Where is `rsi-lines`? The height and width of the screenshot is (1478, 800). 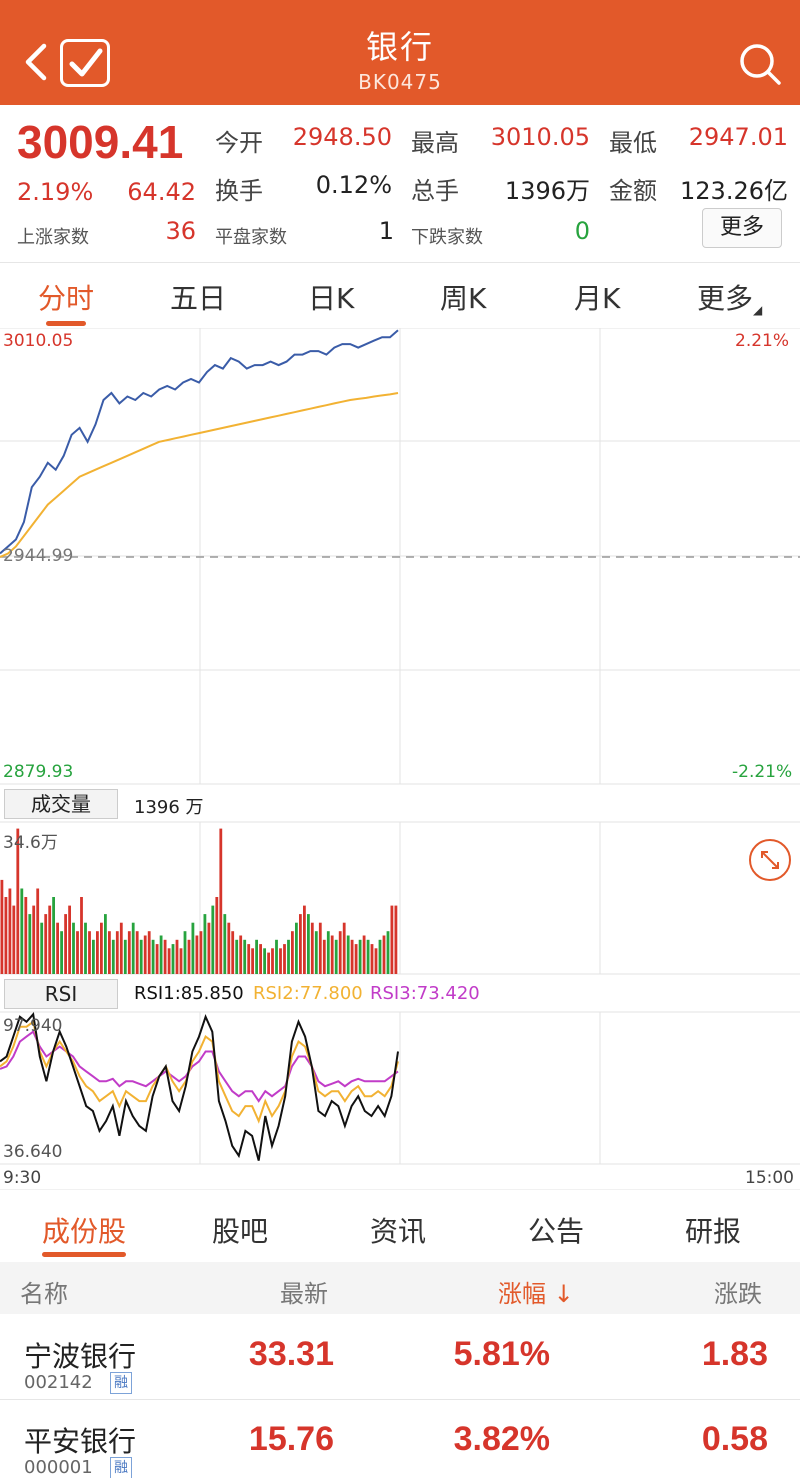
rsi-lines is located at coordinates (199, 1086).